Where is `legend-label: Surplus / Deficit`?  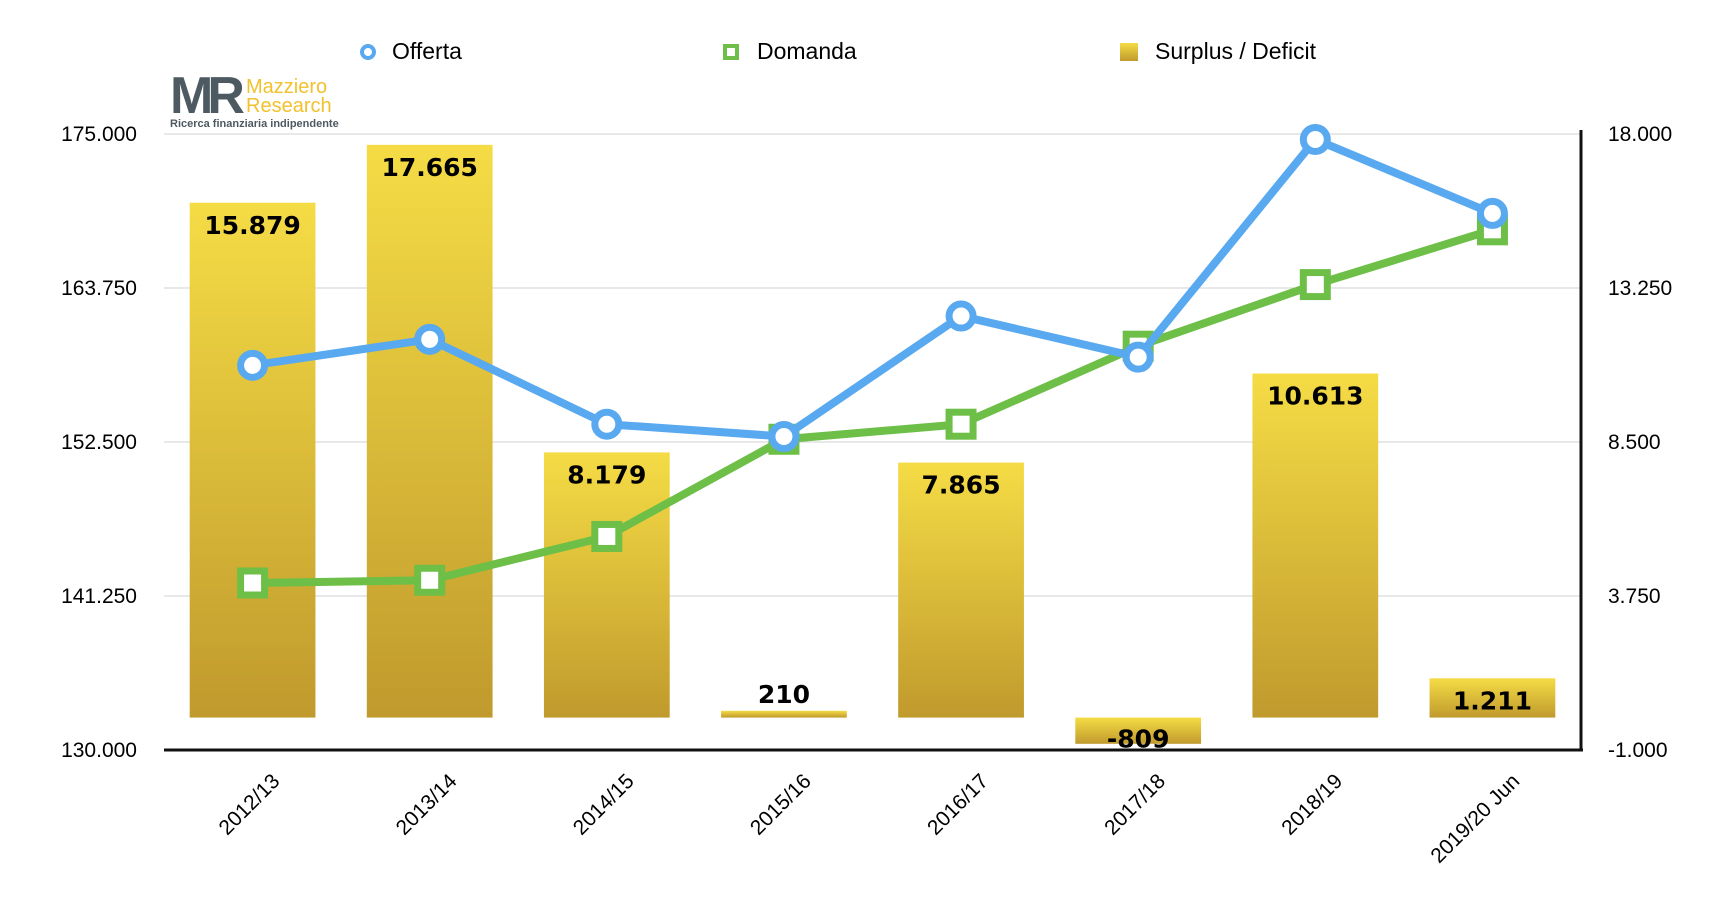 legend-label: Surplus / Deficit is located at coordinates (1236, 51).